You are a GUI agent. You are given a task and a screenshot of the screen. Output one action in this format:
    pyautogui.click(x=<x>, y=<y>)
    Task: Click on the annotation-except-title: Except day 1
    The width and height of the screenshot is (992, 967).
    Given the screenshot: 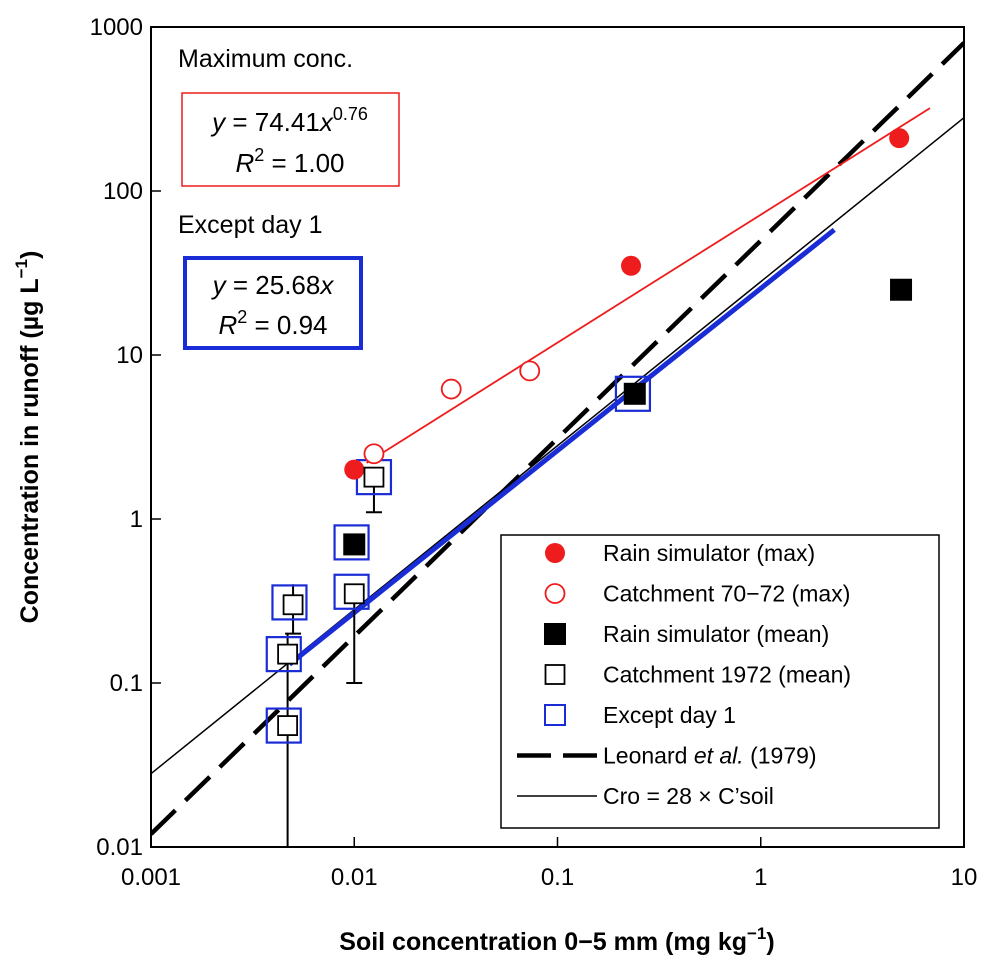 What is the action you would take?
    pyautogui.click(x=250, y=225)
    